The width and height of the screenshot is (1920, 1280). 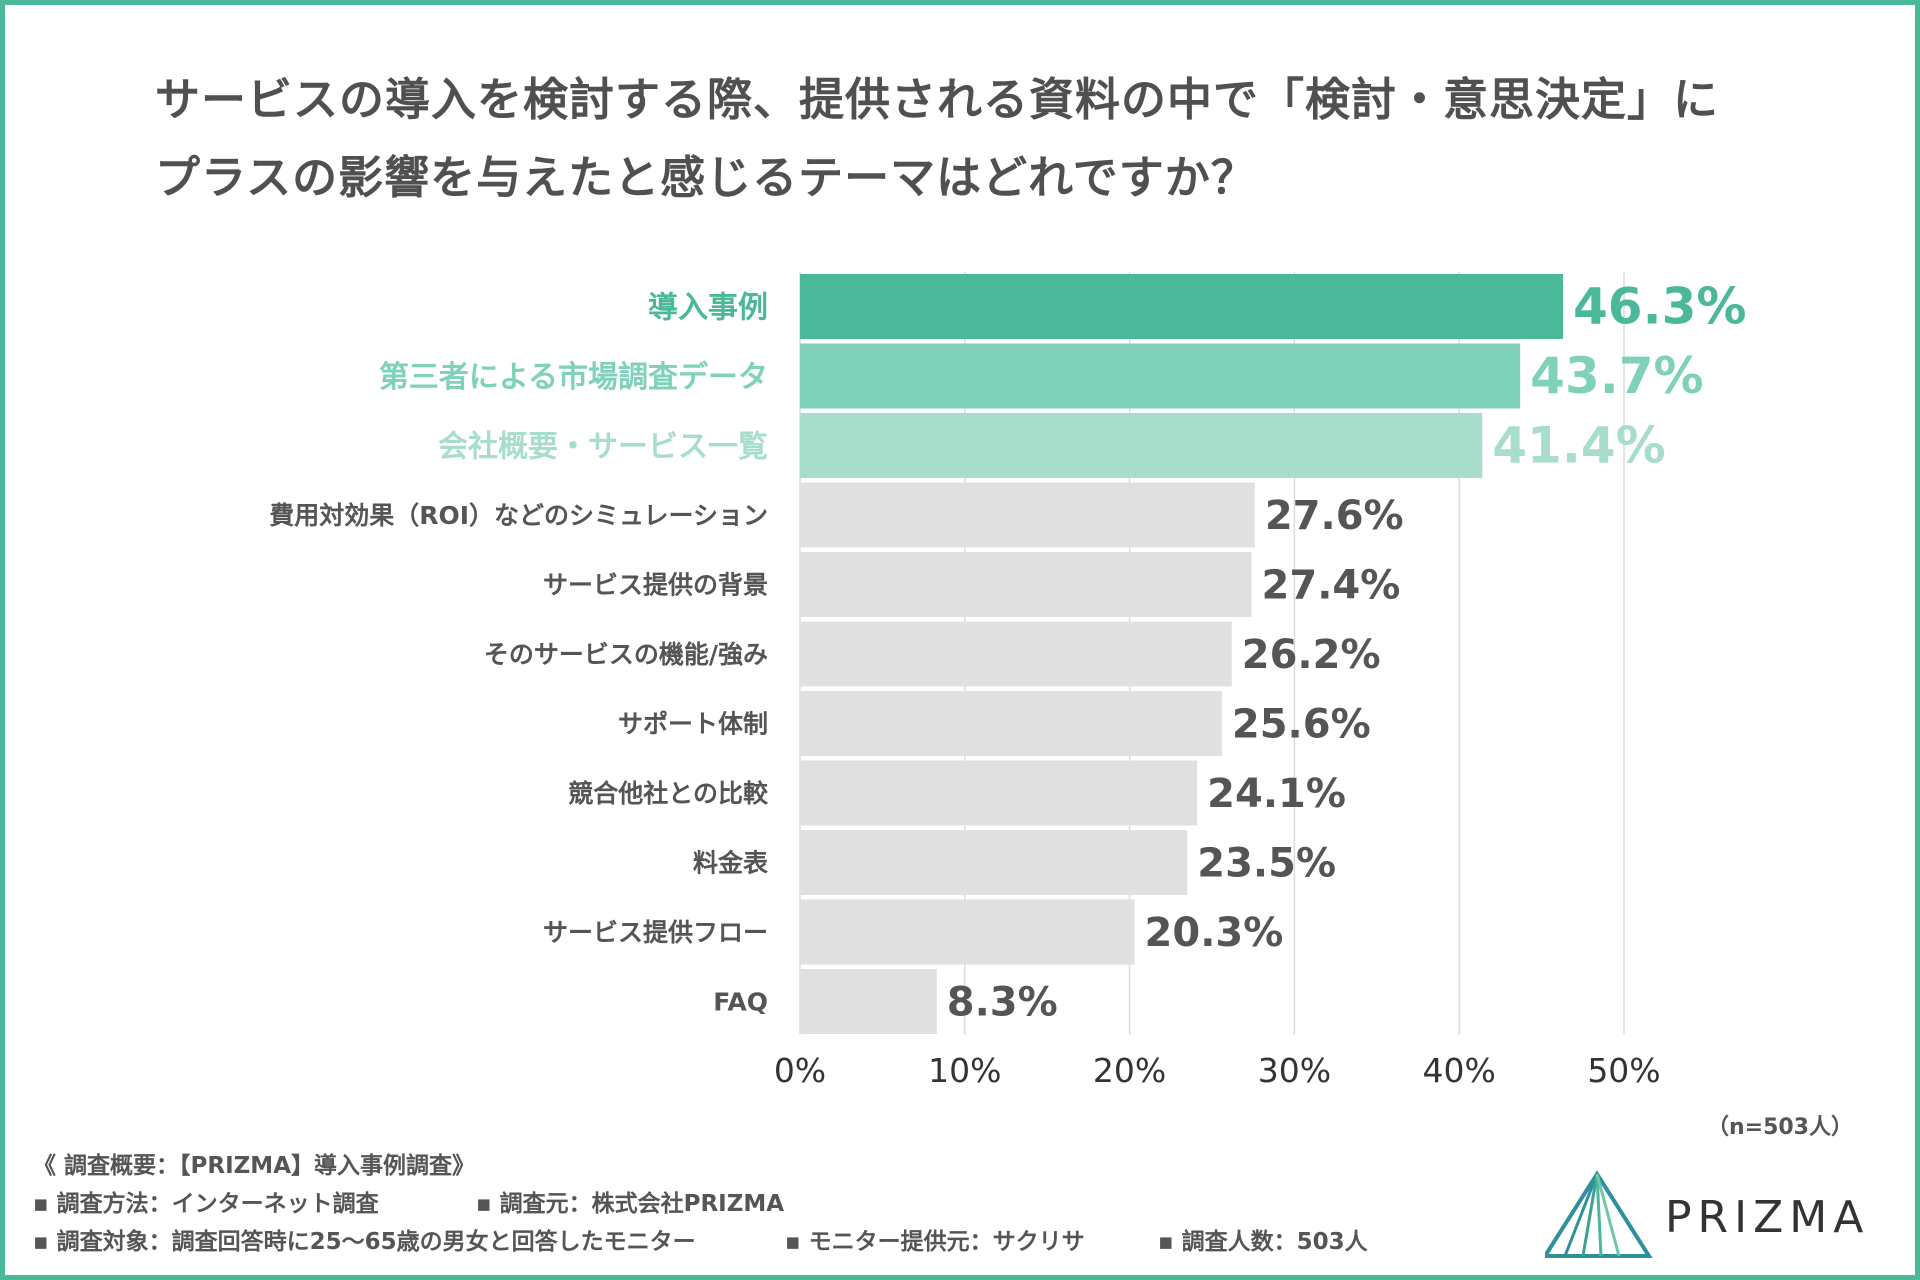 I want to click on x-tick-label: 50%, so click(x=1623, y=1070).